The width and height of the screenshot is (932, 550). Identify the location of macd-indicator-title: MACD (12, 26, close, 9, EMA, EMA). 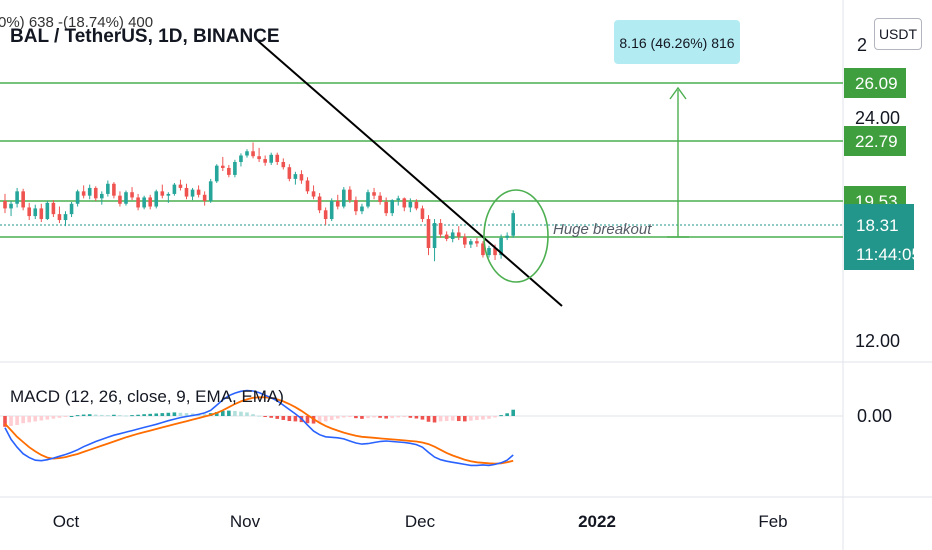
(147, 396).